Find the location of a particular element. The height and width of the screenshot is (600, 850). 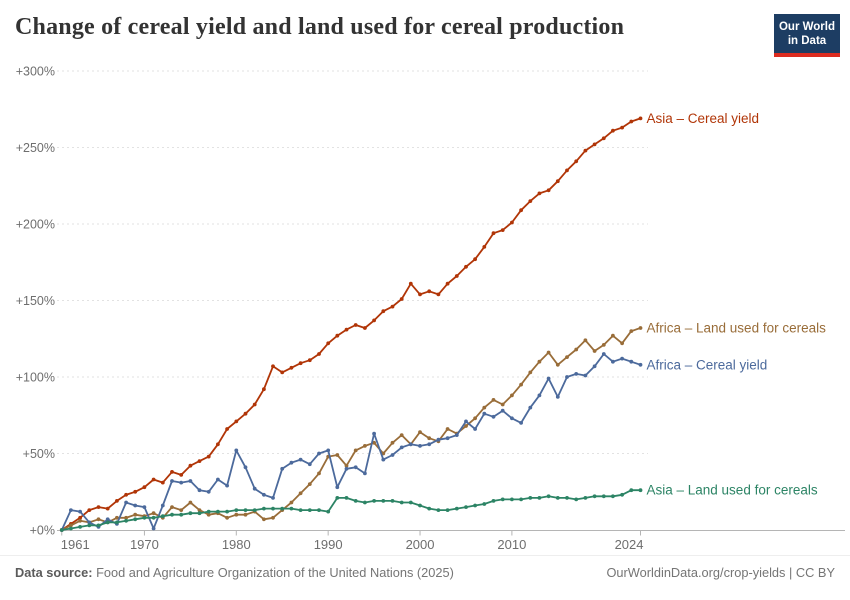

series-end-label: Africa – Cereal yield is located at coordinates (707, 364).